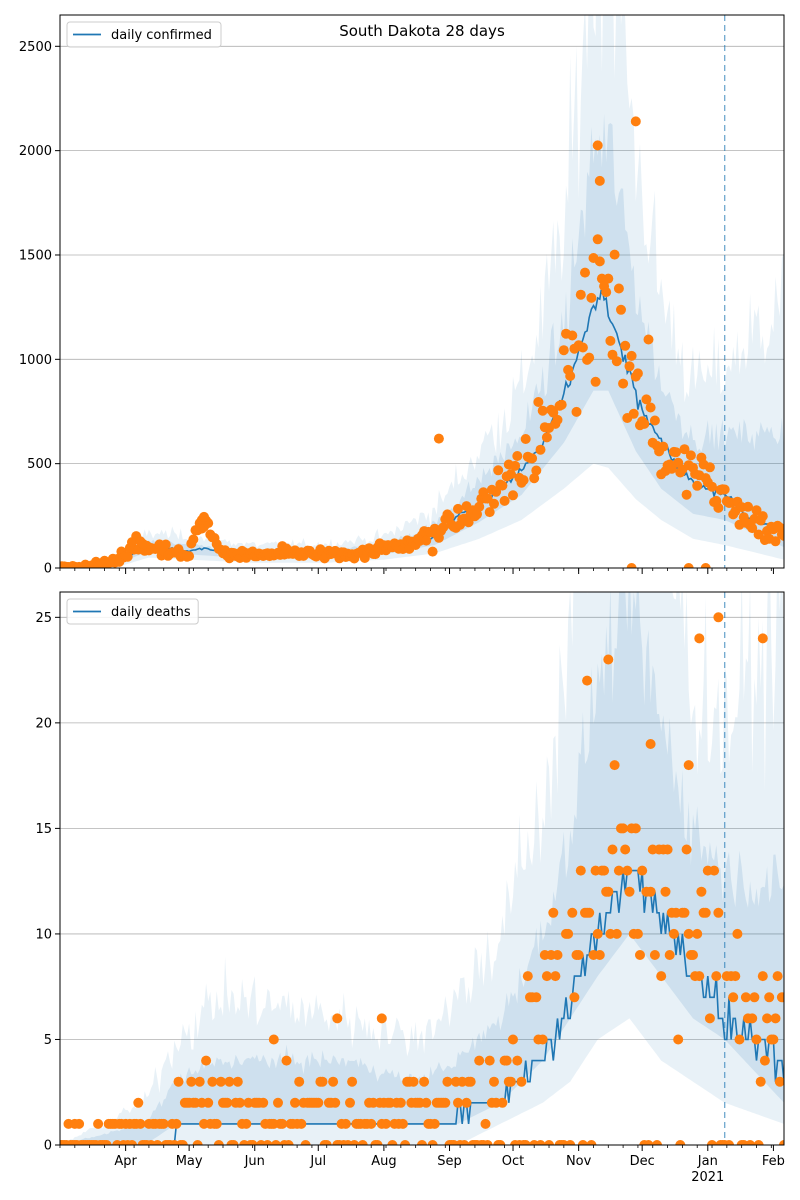 The width and height of the screenshot is (800, 1200). I want to click on legend: daily deaths, so click(132, 611).